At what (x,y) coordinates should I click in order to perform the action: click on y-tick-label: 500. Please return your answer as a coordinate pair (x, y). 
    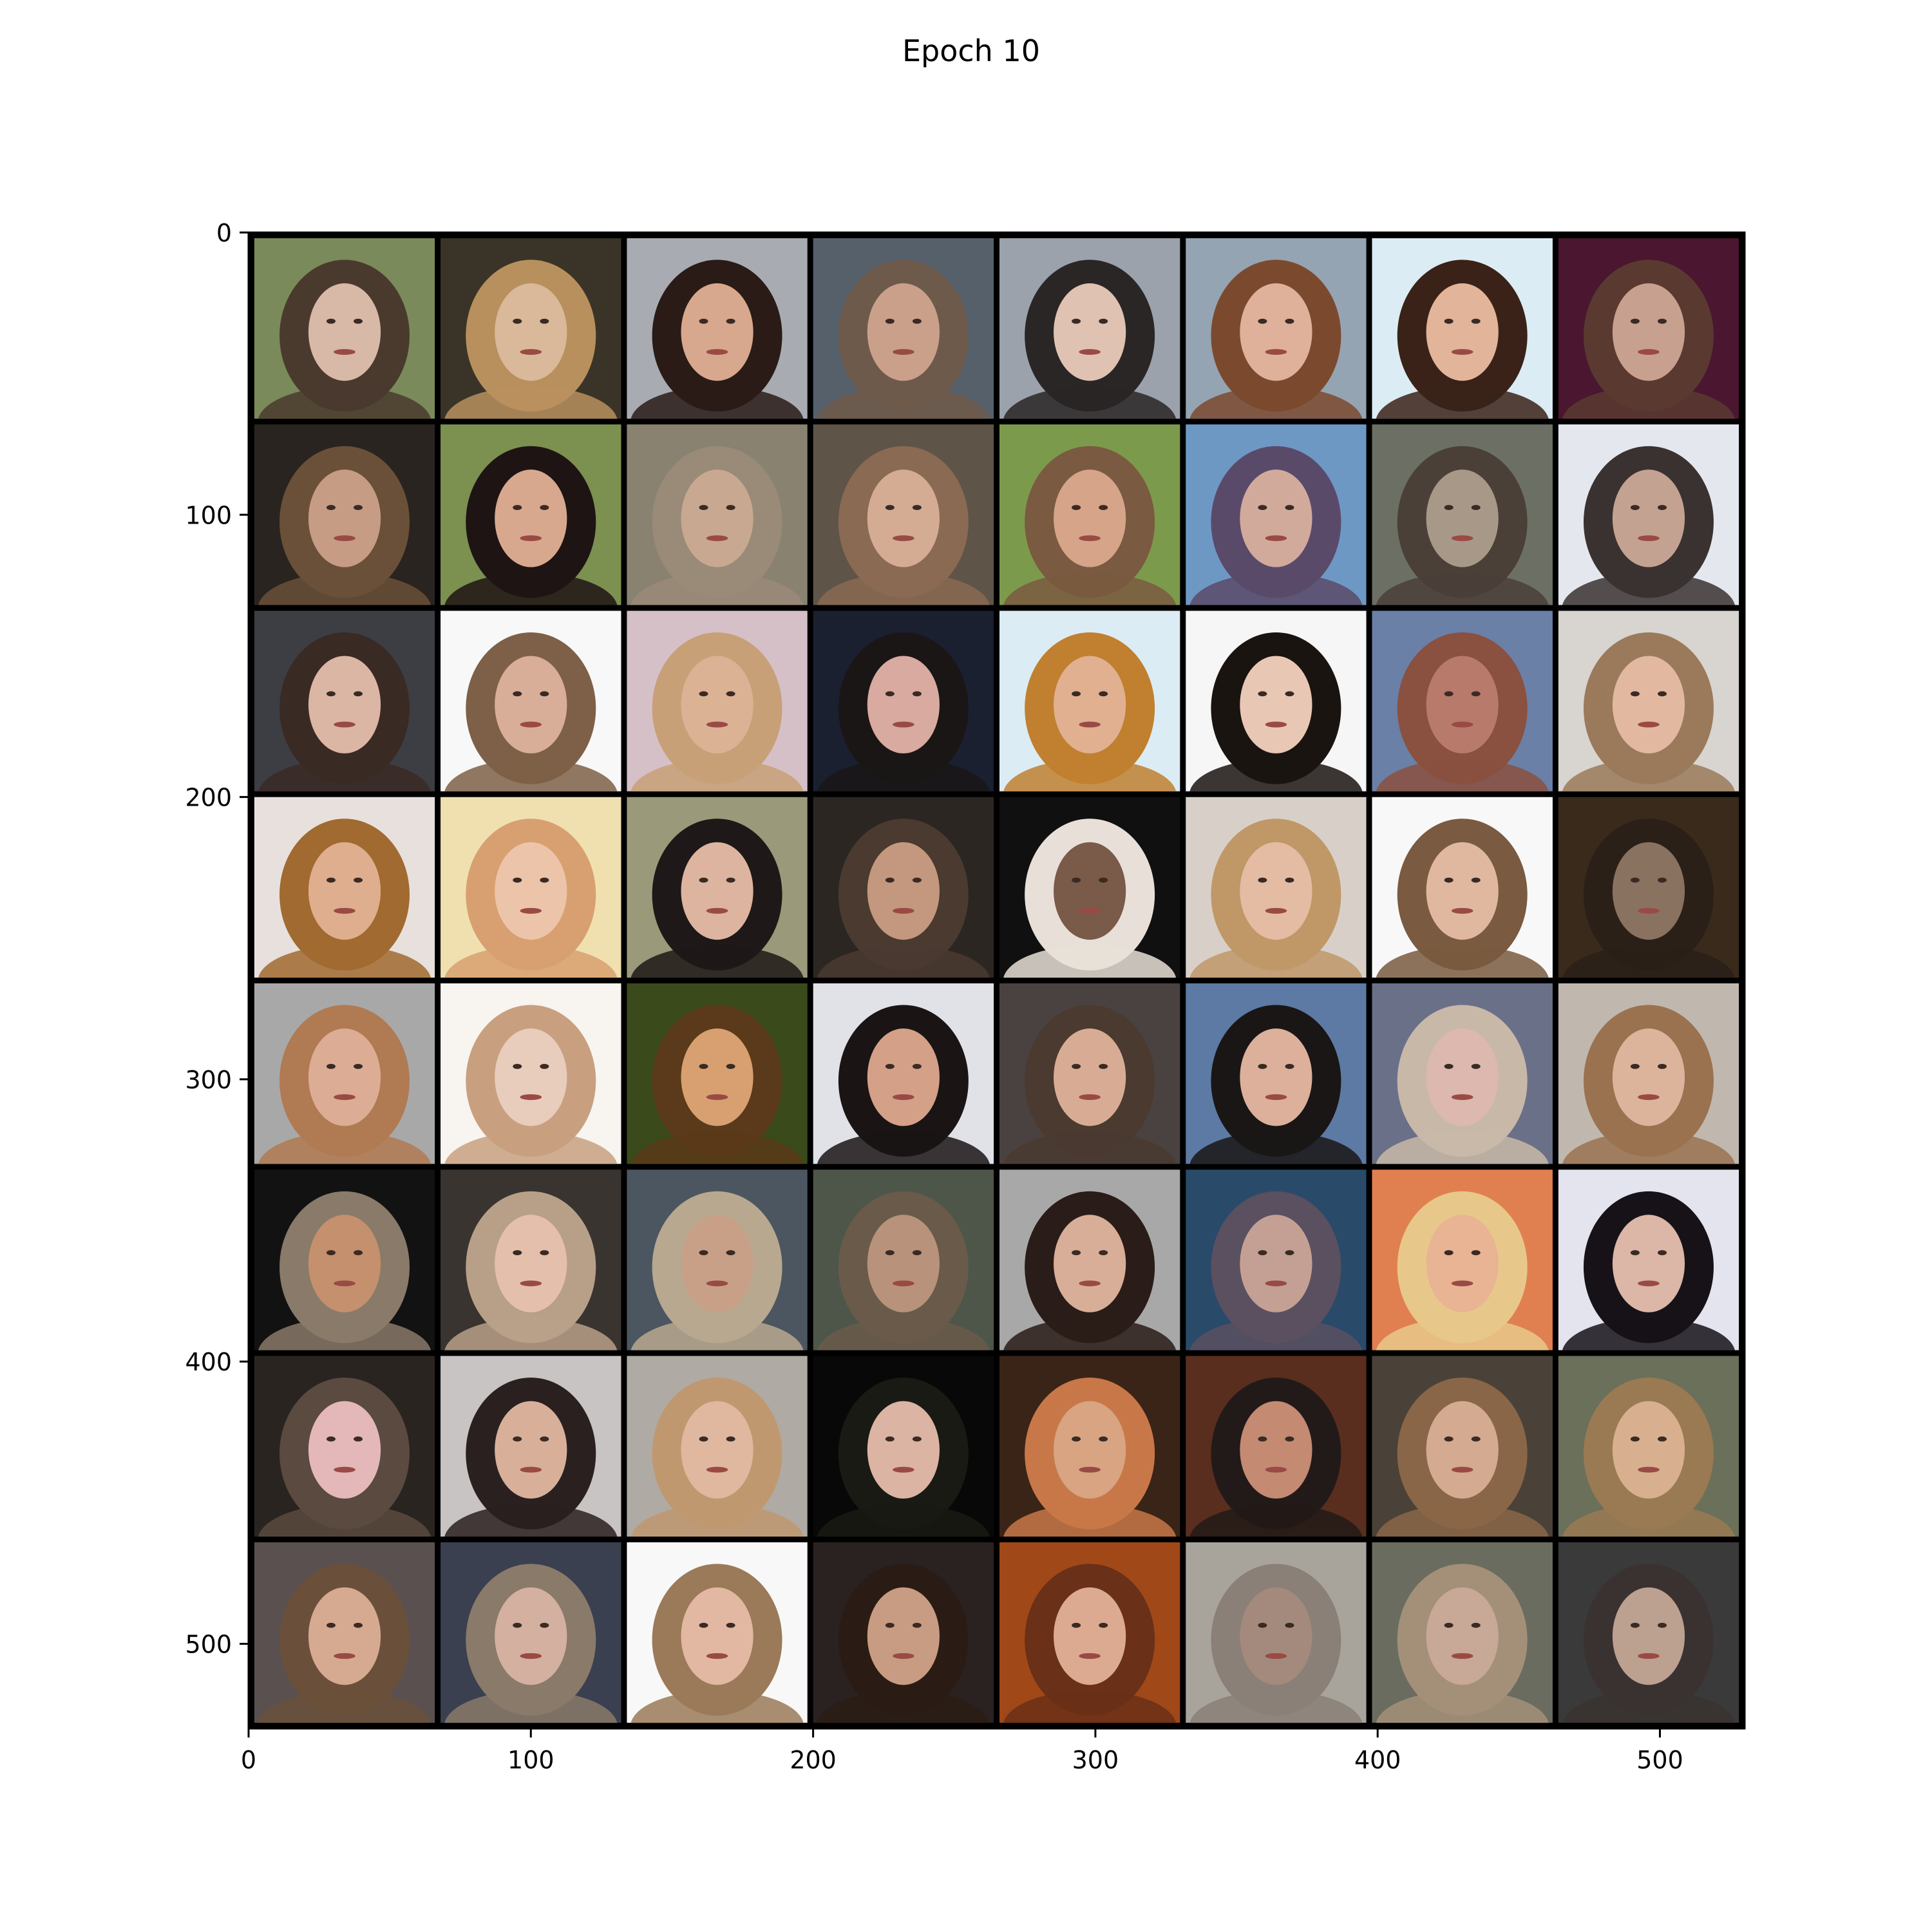
    Looking at the image, I should click on (208, 1645).